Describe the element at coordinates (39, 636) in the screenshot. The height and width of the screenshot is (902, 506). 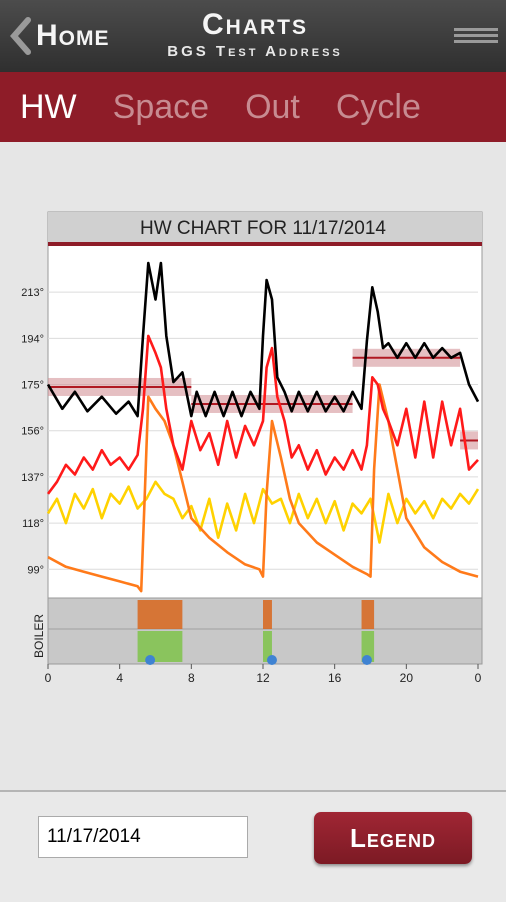
I see `boiler-label: BOILER` at that location.